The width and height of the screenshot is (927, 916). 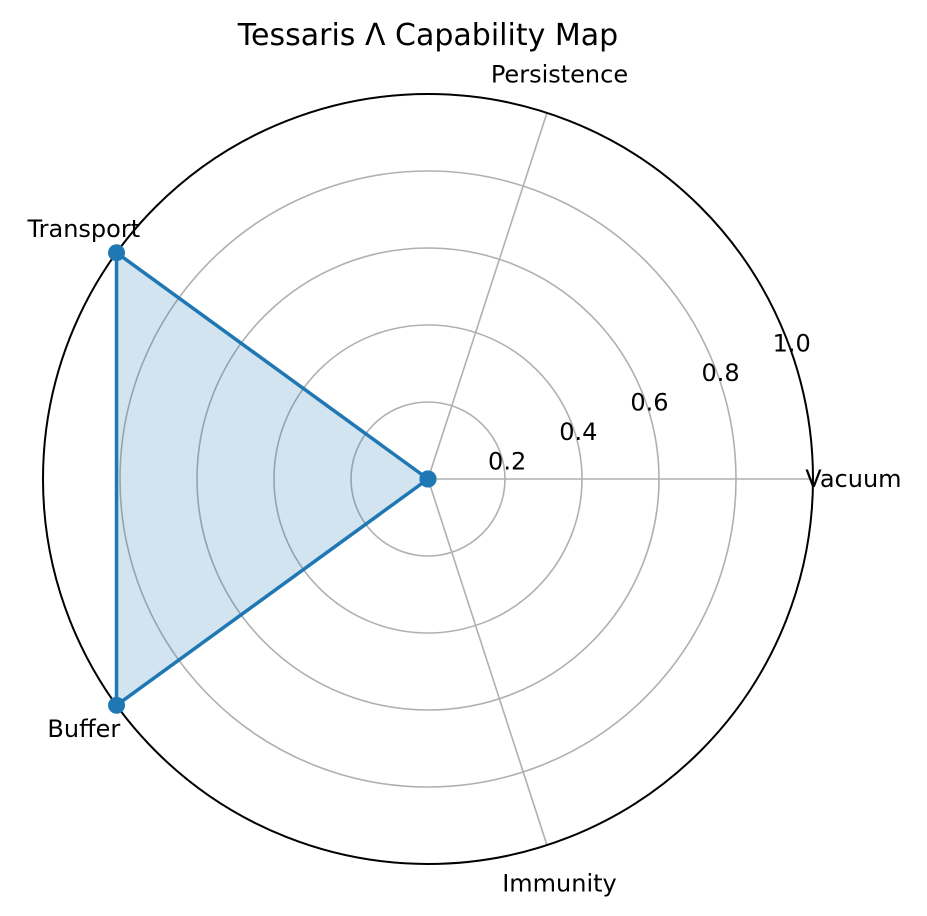 I want to click on category-label-immunity: Immunity, so click(x=559, y=884).